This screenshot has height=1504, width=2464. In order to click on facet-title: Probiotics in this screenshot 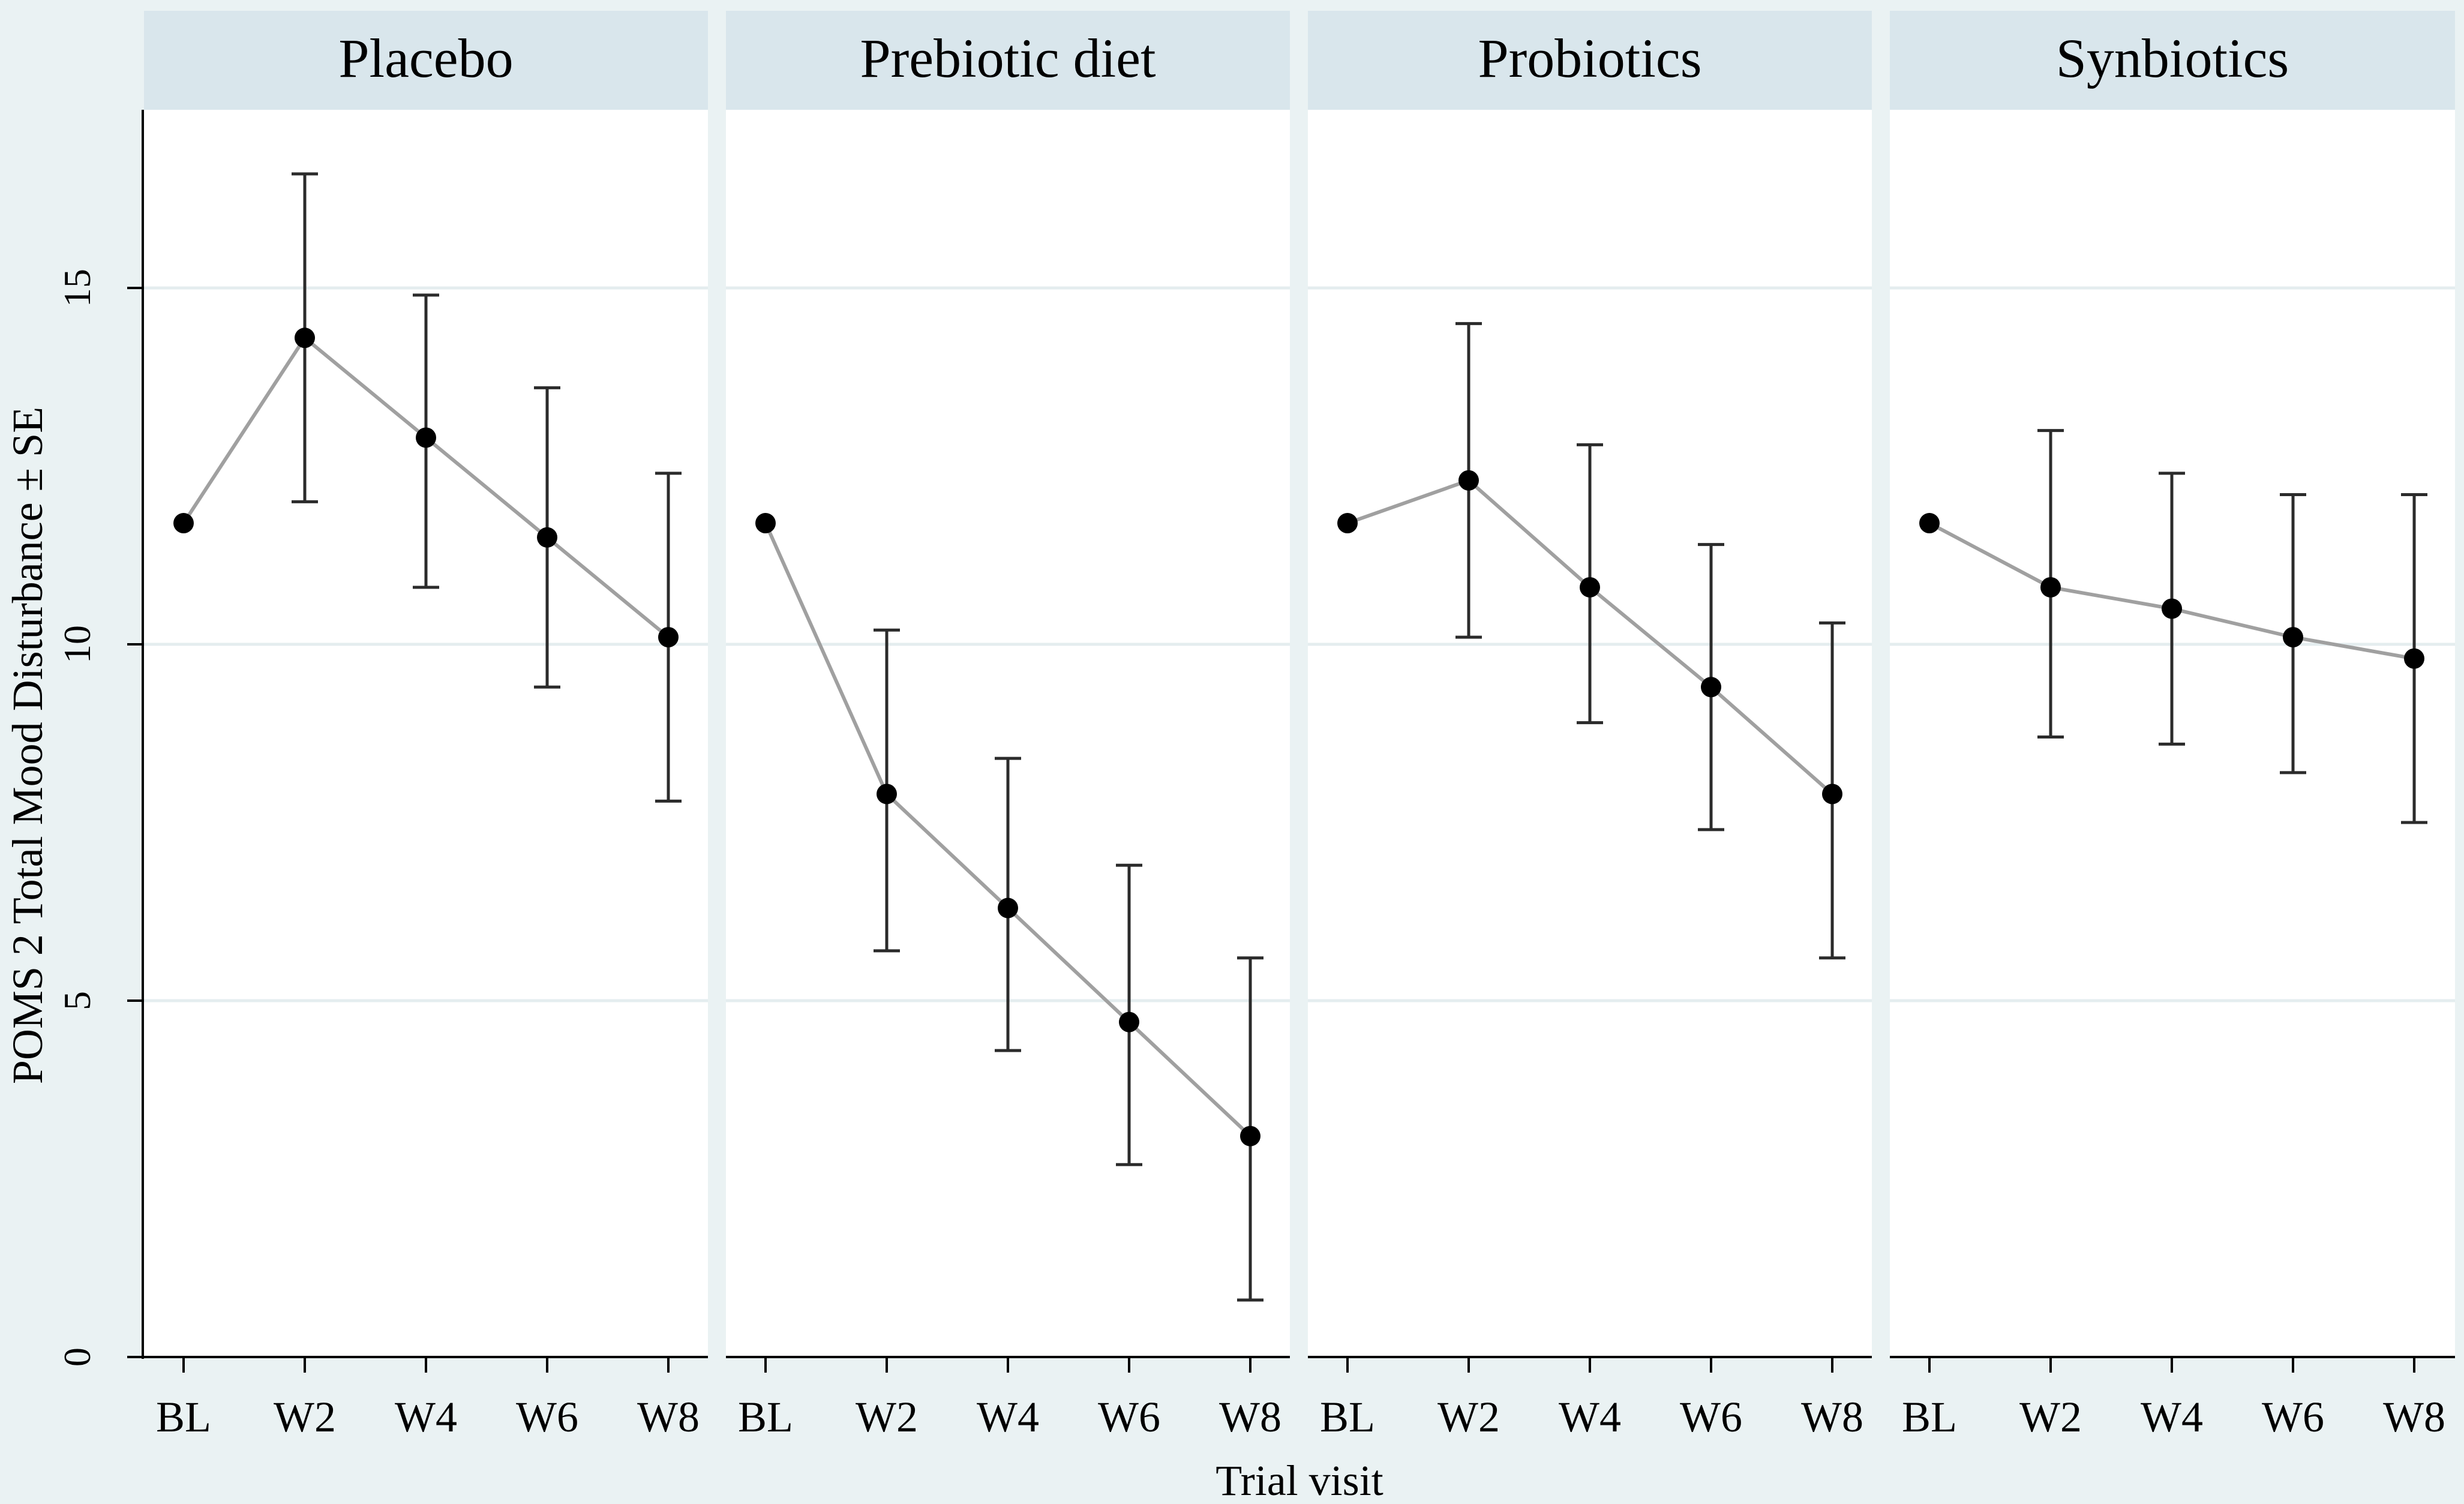, I will do `click(1589, 59)`.